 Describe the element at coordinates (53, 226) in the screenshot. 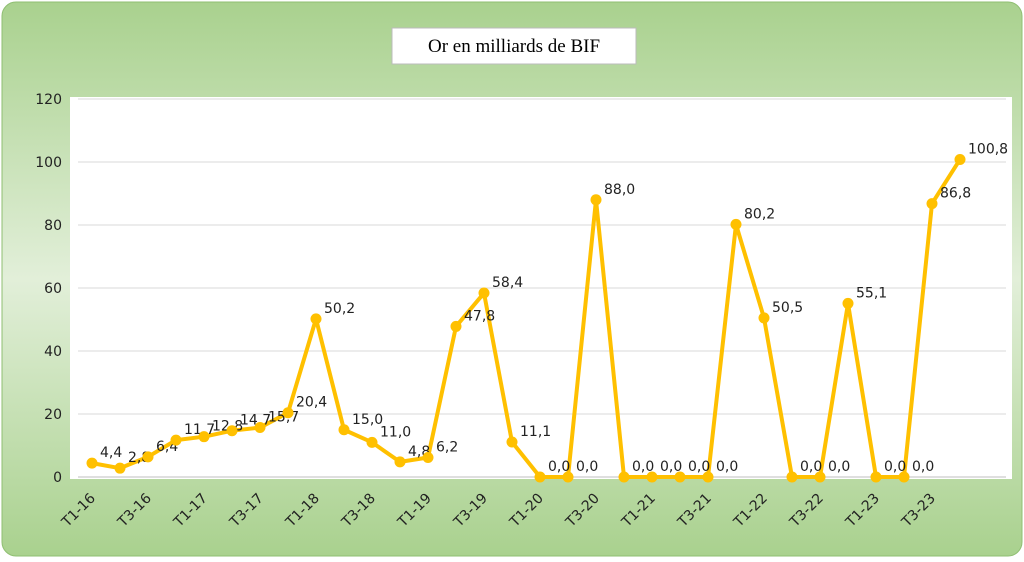

I see `y-tick-label: 80` at that location.